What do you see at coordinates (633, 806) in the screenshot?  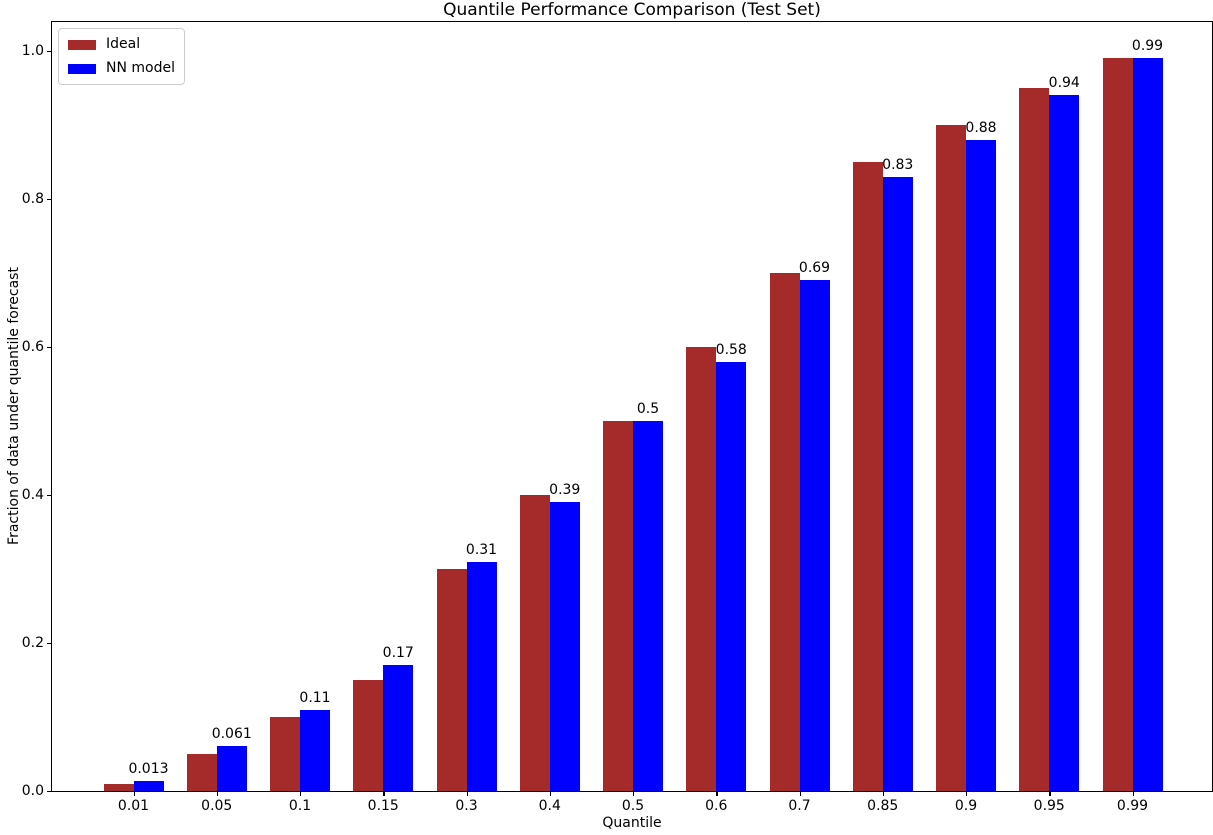 I see `x-tick-label: 0.5` at bounding box center [633, 806].